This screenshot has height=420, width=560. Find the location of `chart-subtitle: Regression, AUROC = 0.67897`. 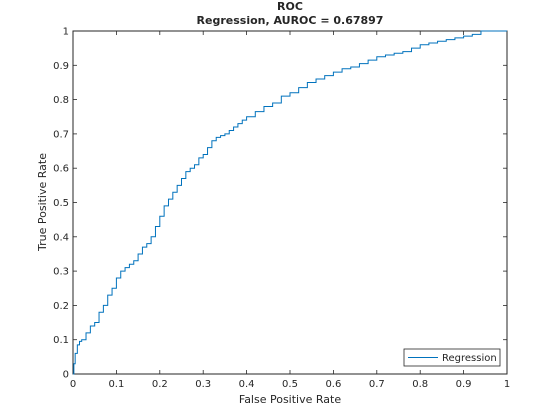

chart-subtitle: Regression, AUROC = 0.67897 is located at coordinates (290, 20).